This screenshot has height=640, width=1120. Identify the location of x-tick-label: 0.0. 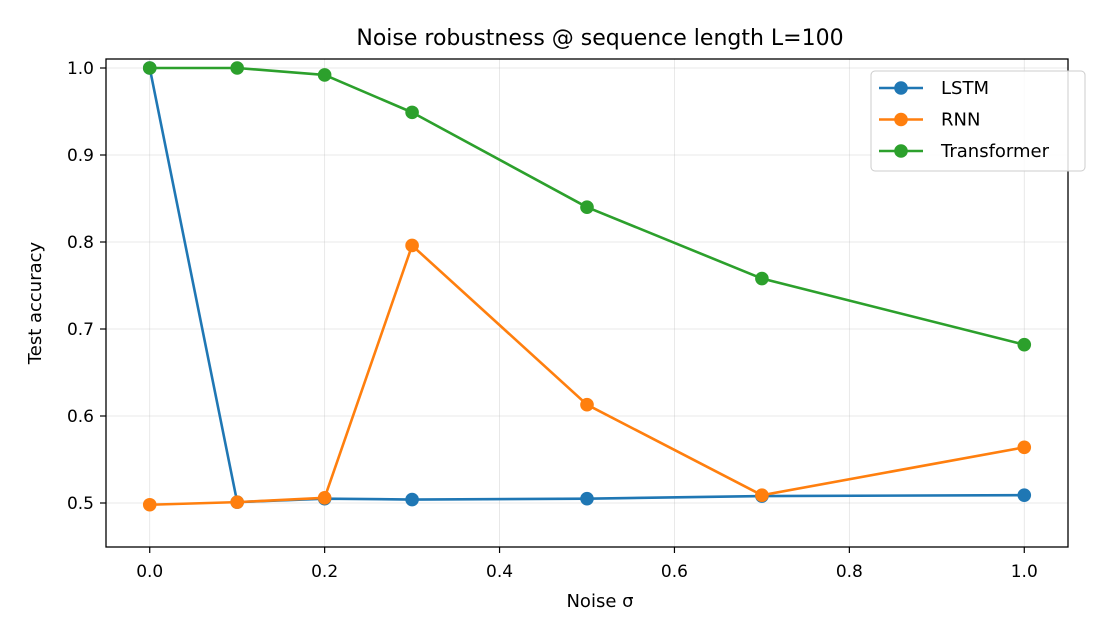
(149, 572).